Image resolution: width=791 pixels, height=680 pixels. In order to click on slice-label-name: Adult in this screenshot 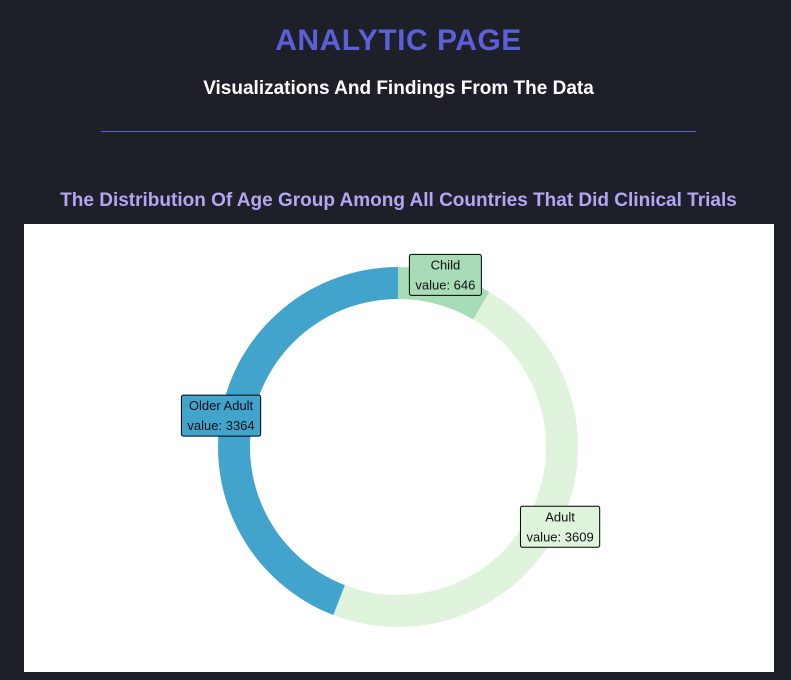, I will do `click(560, 516)`.